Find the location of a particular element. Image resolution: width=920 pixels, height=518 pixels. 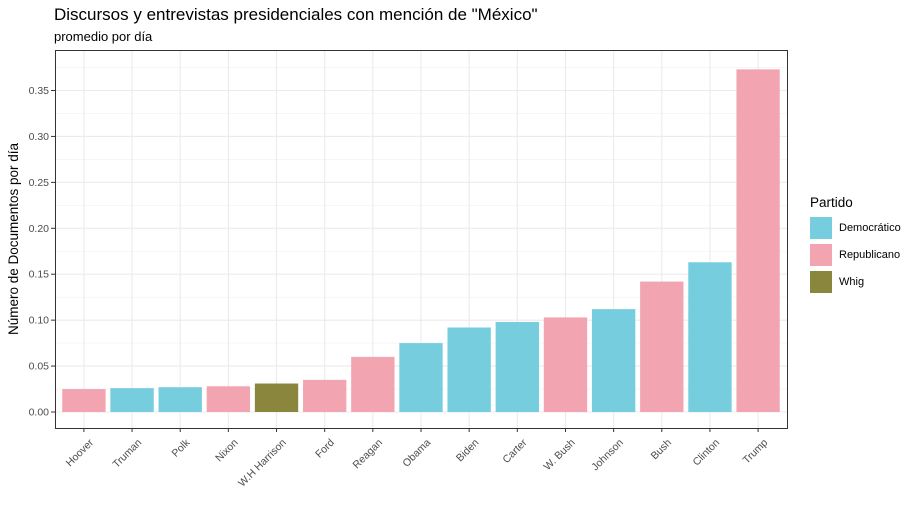

legend-label-republicano: Republicano is located at coordinates (870, 255).